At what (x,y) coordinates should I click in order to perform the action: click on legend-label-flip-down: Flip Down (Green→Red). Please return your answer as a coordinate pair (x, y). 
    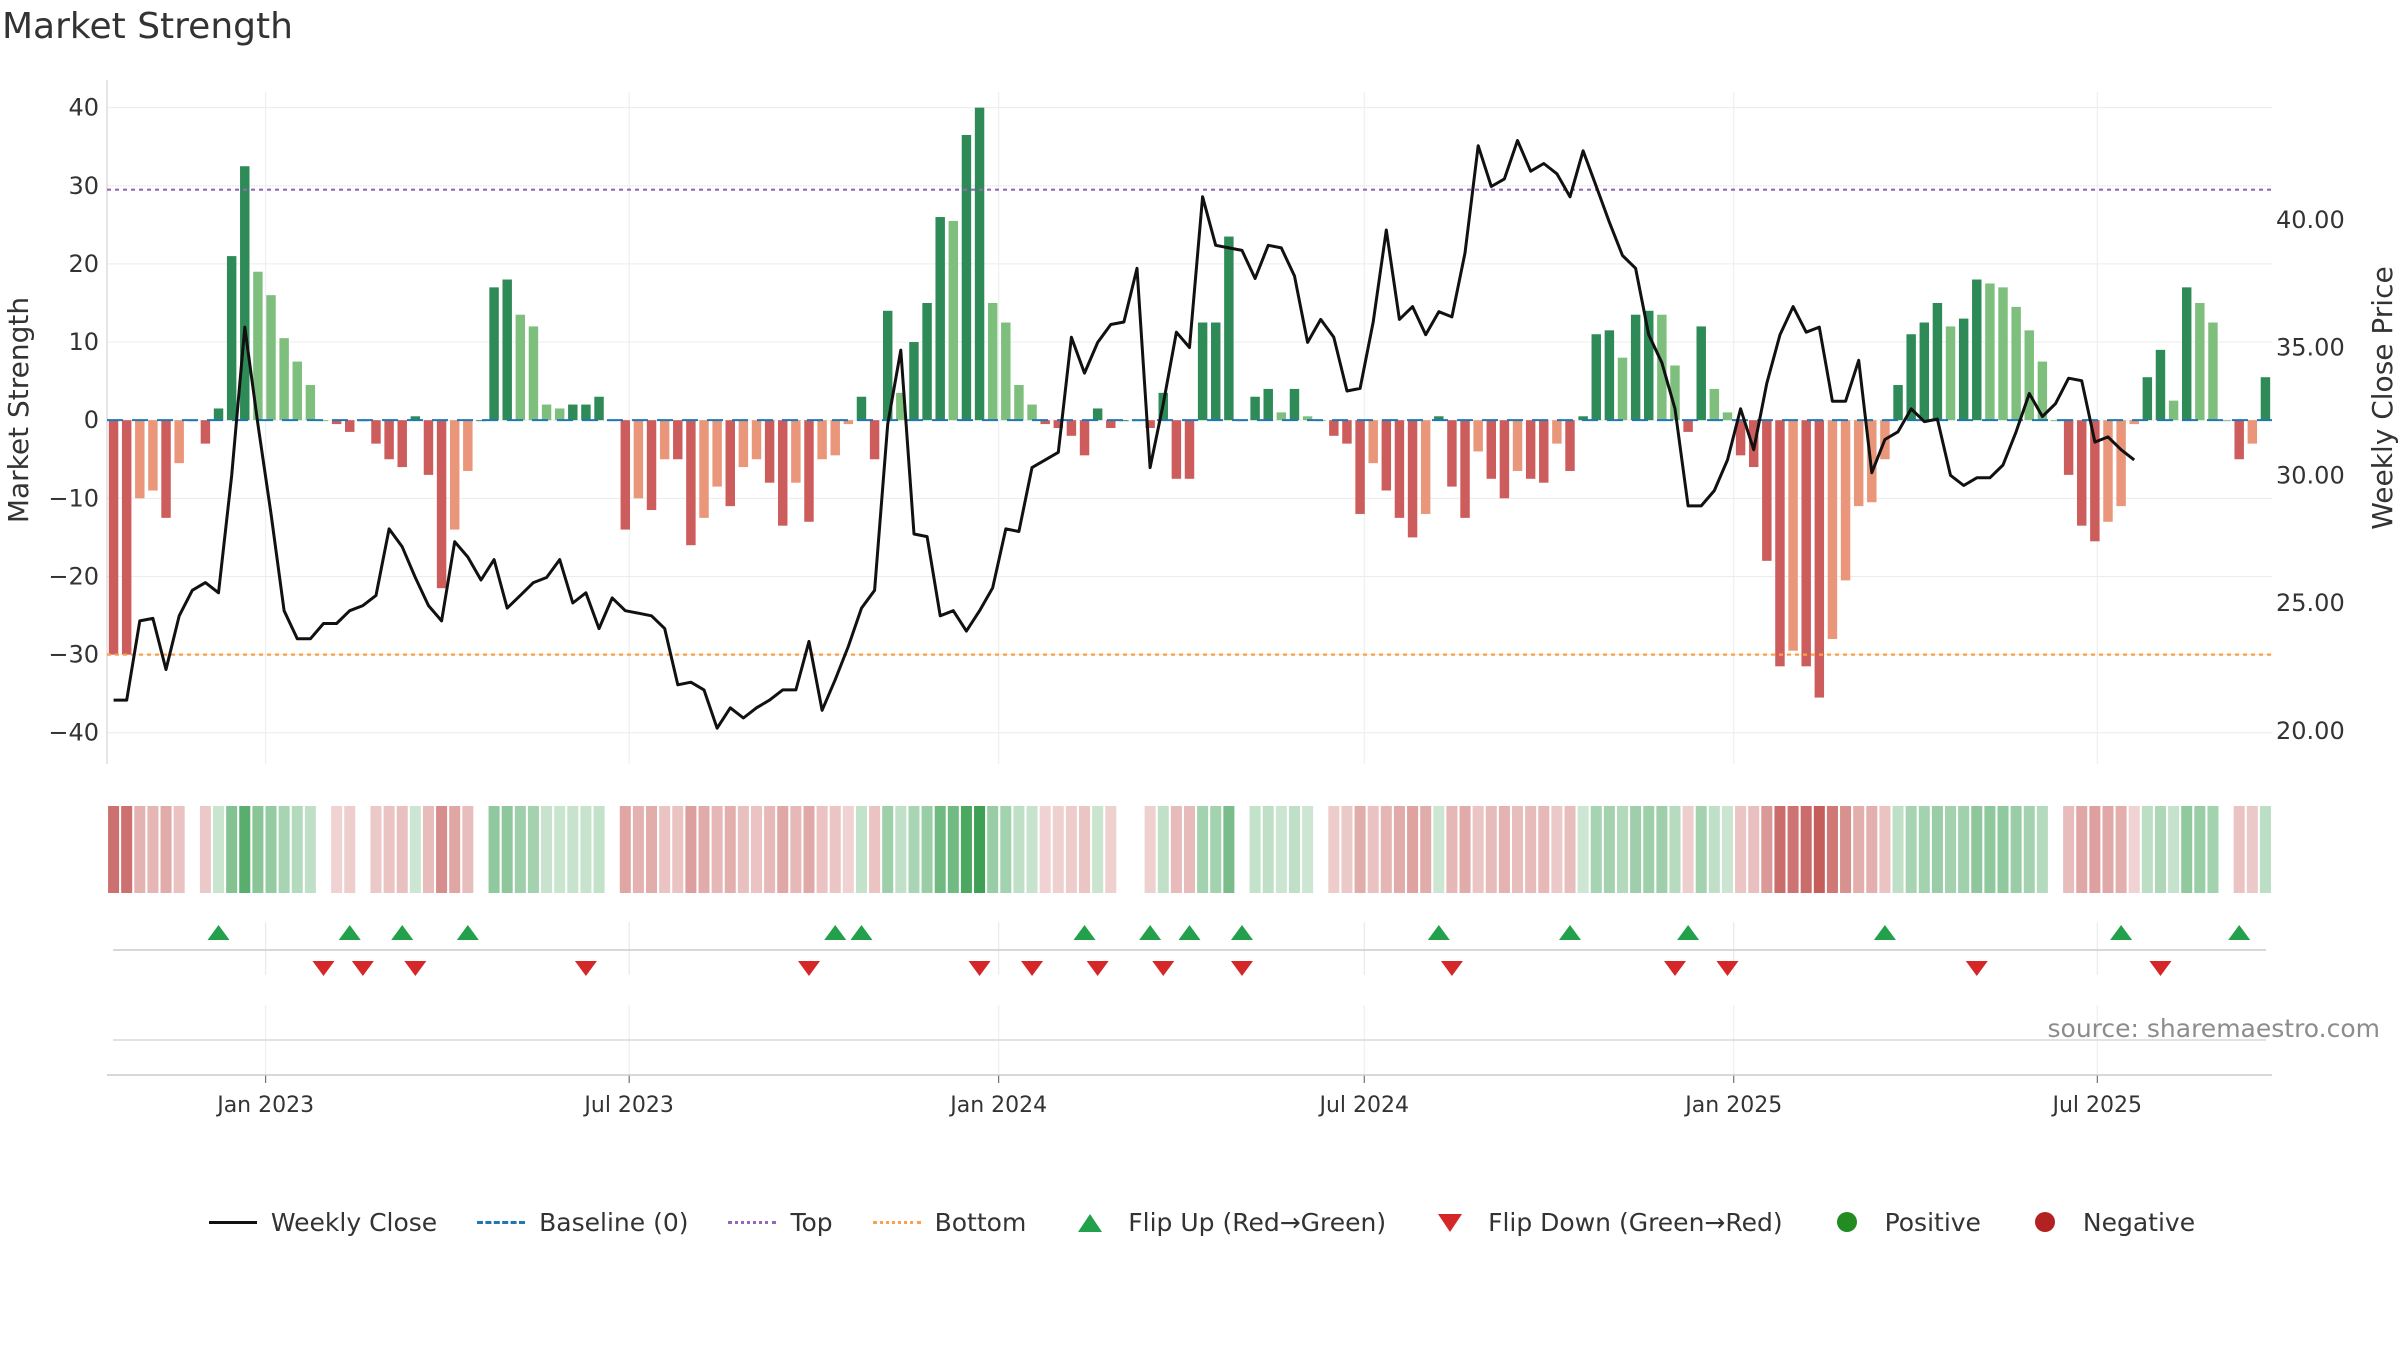
    Looking at the image, I should click on (1635, 1222).